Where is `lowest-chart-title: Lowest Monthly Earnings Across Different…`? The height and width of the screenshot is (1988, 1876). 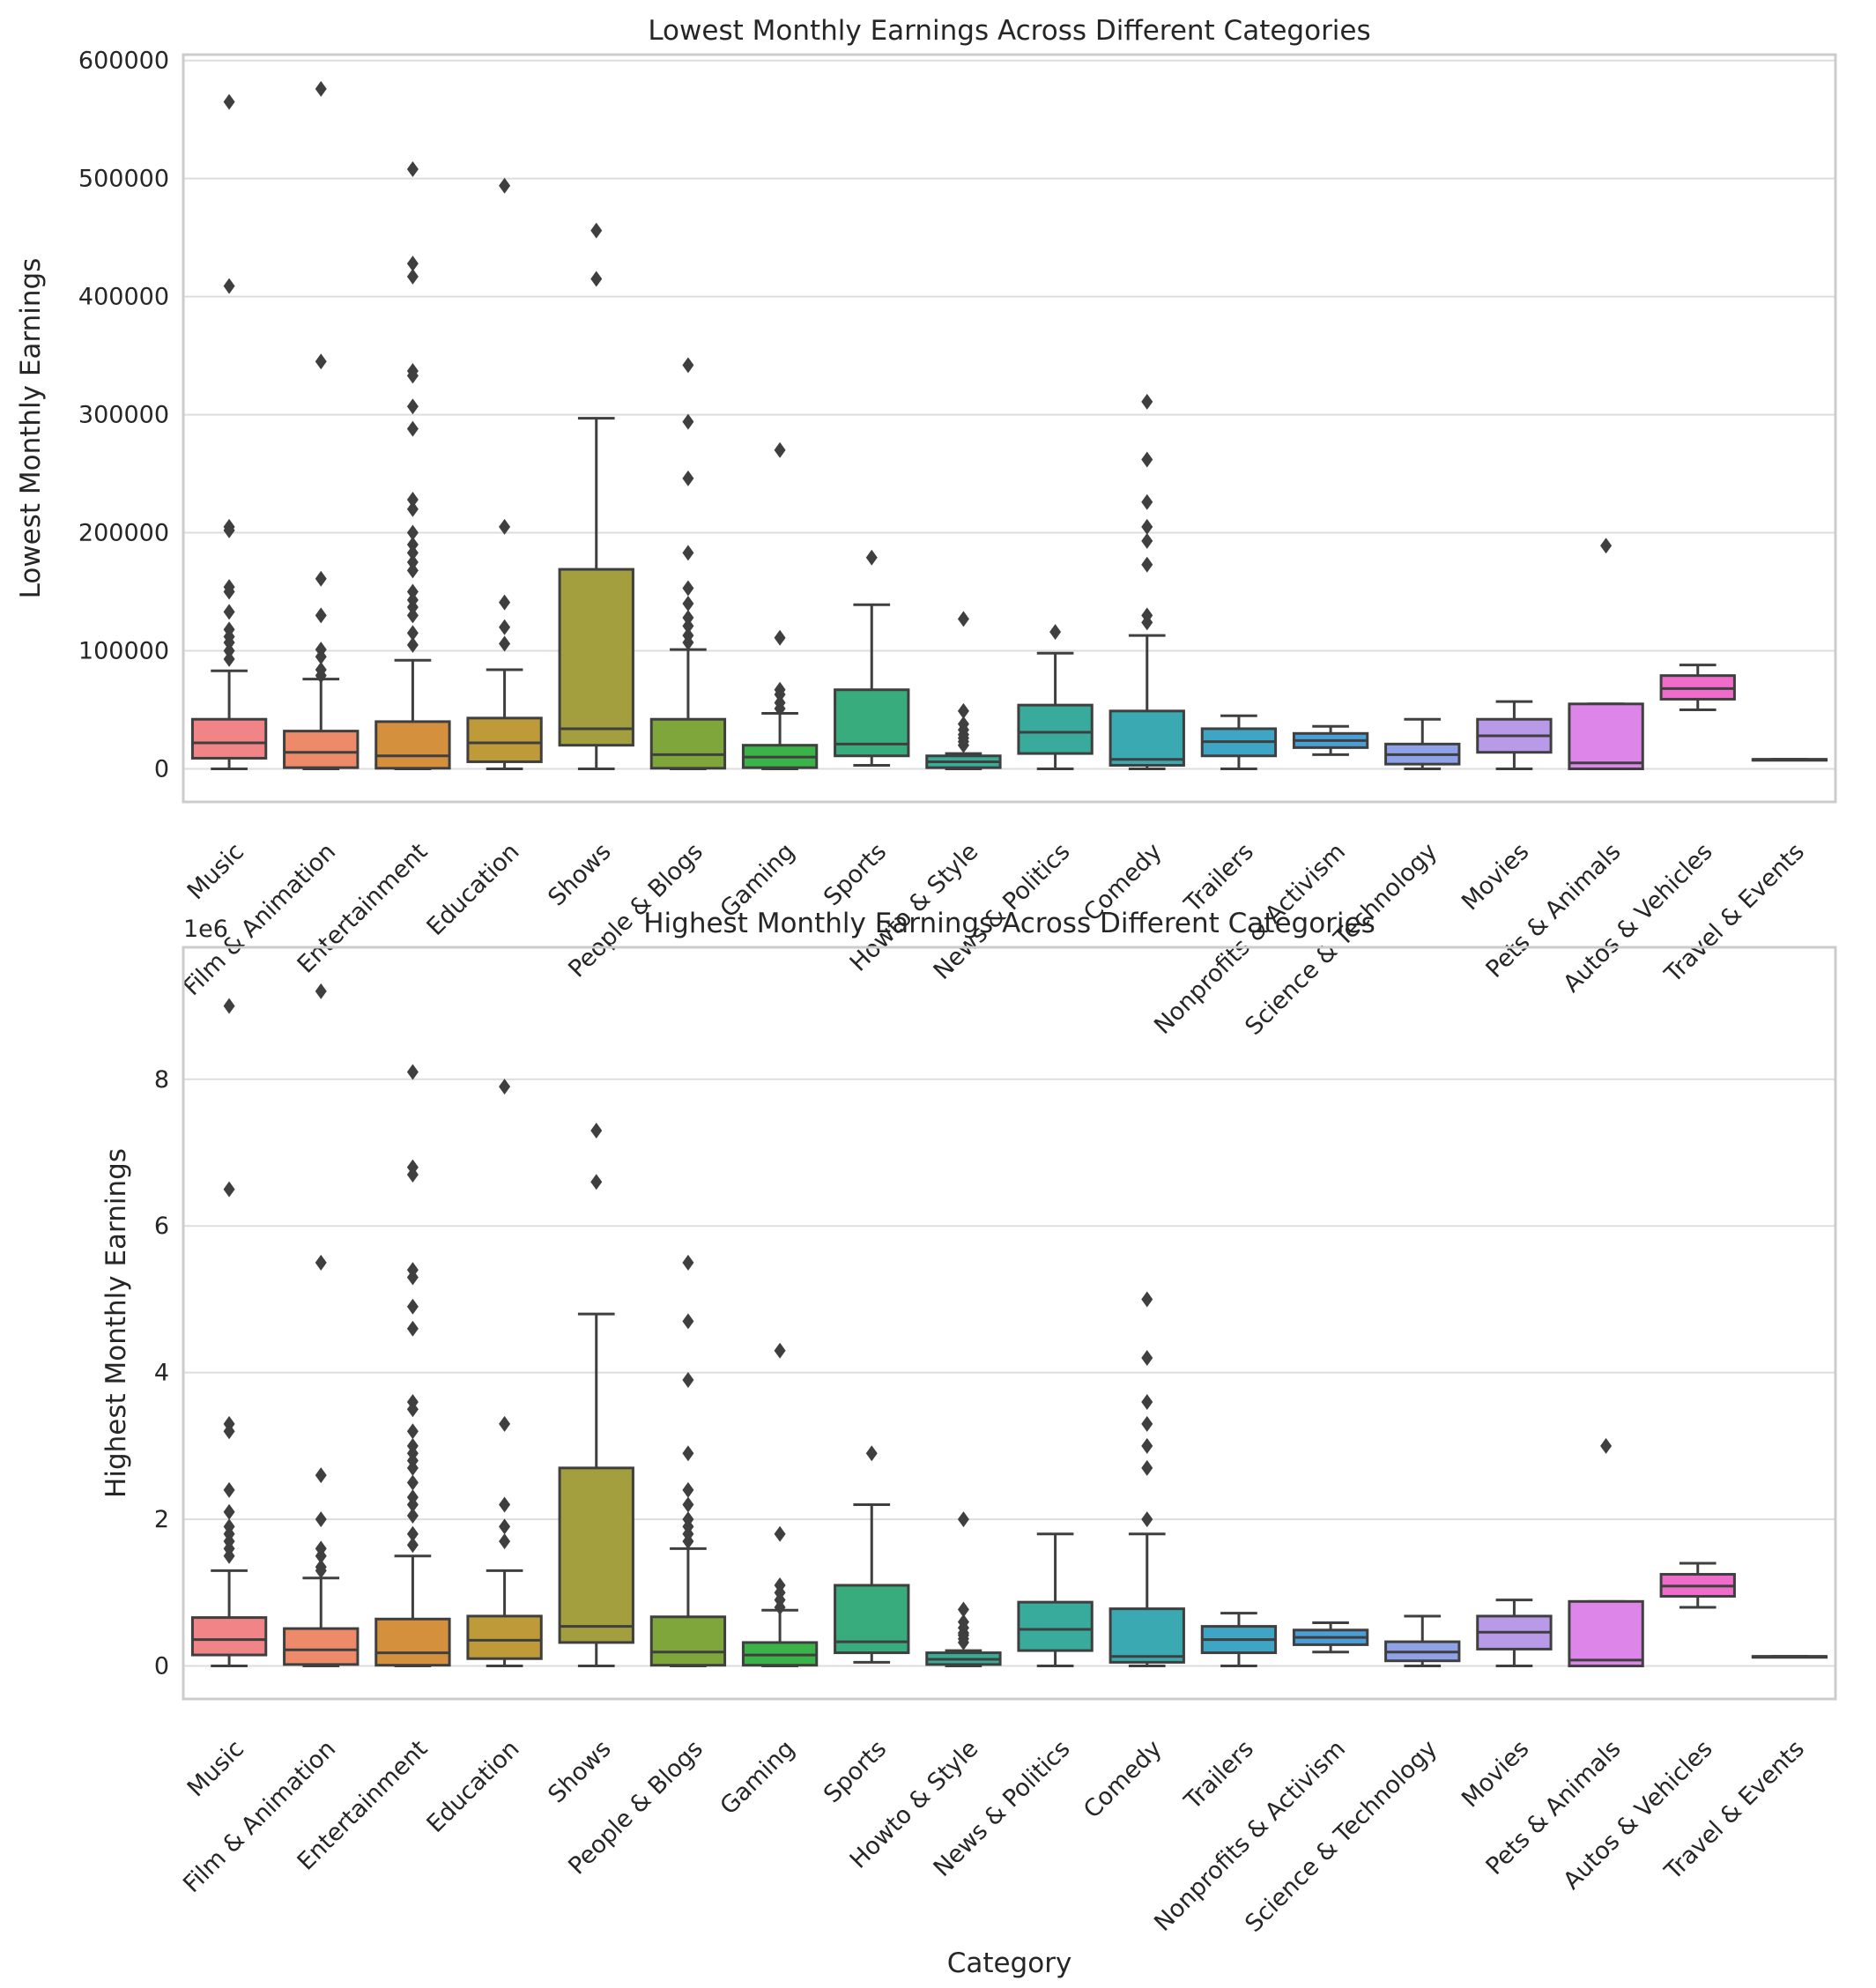
lowest-chart-title: Lowest Monthly Earnings Across Different… is located at coordinates (1009, 31).